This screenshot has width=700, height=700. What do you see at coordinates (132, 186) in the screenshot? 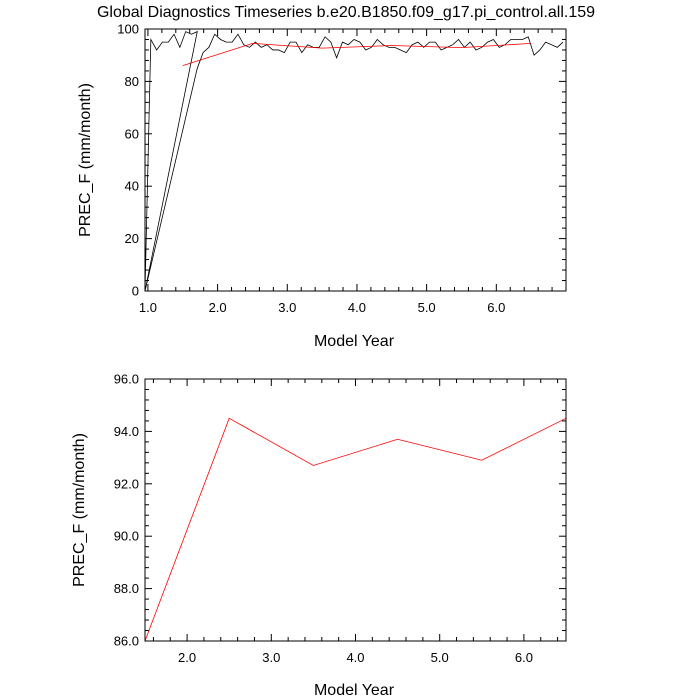
I see `top-y-tick-label: 40` at bounding box center [132, 186].